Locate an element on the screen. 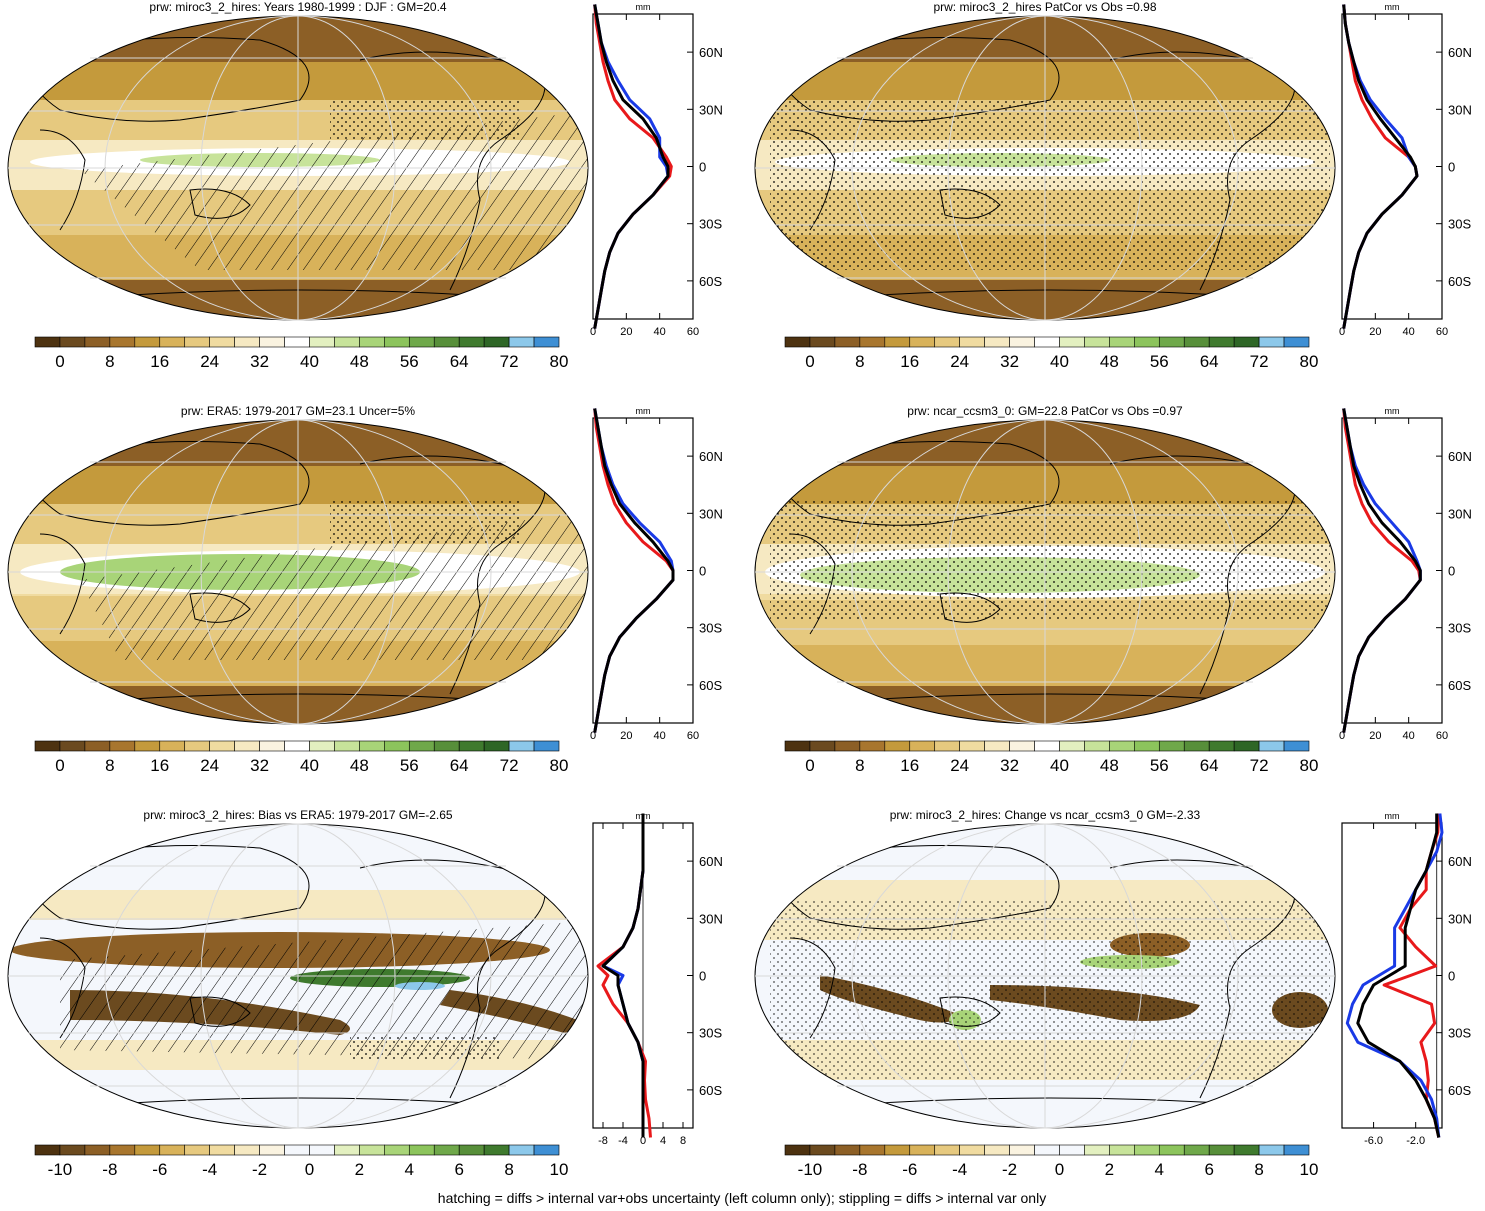 This screenshot has height=1211, width=1485. coastline-eurasia is located at coordinates (914, 483).